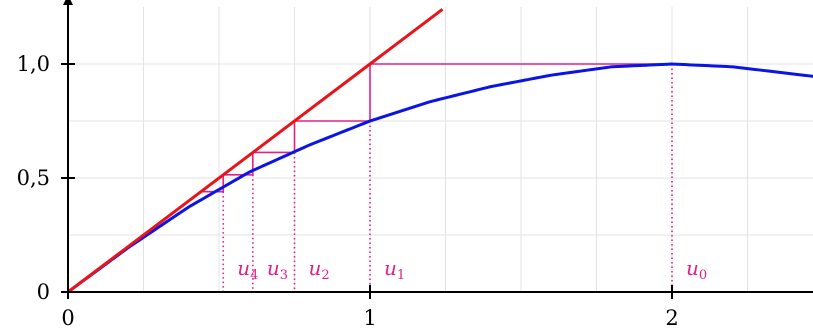  I want to click on y-axis-arrow, so click(68, 2).